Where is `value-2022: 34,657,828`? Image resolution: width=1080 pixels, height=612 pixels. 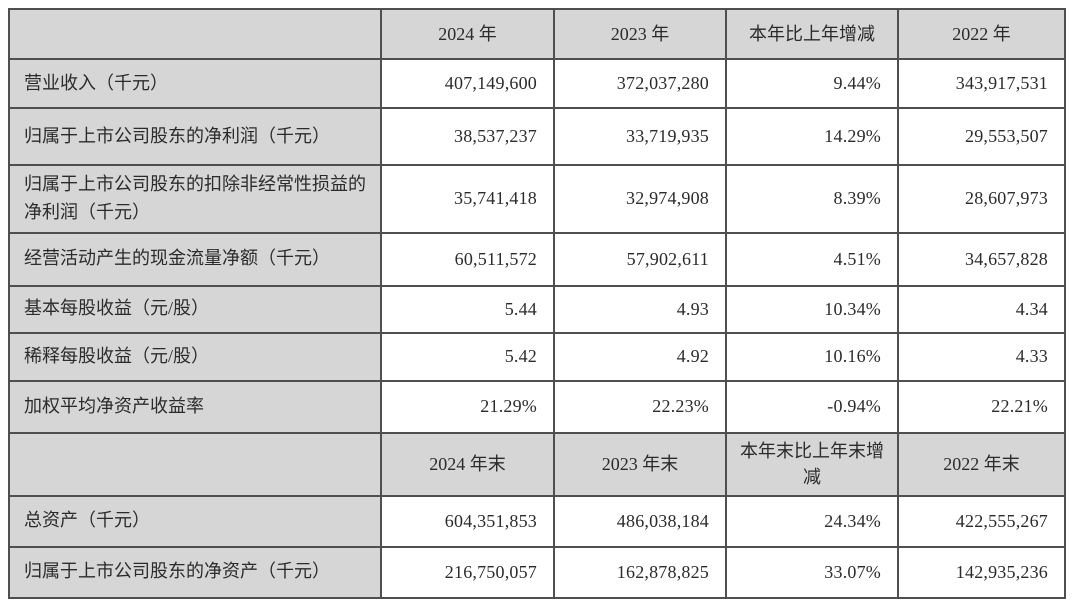
value-2022: 34,657,828 is located at coordinates (981, 259).